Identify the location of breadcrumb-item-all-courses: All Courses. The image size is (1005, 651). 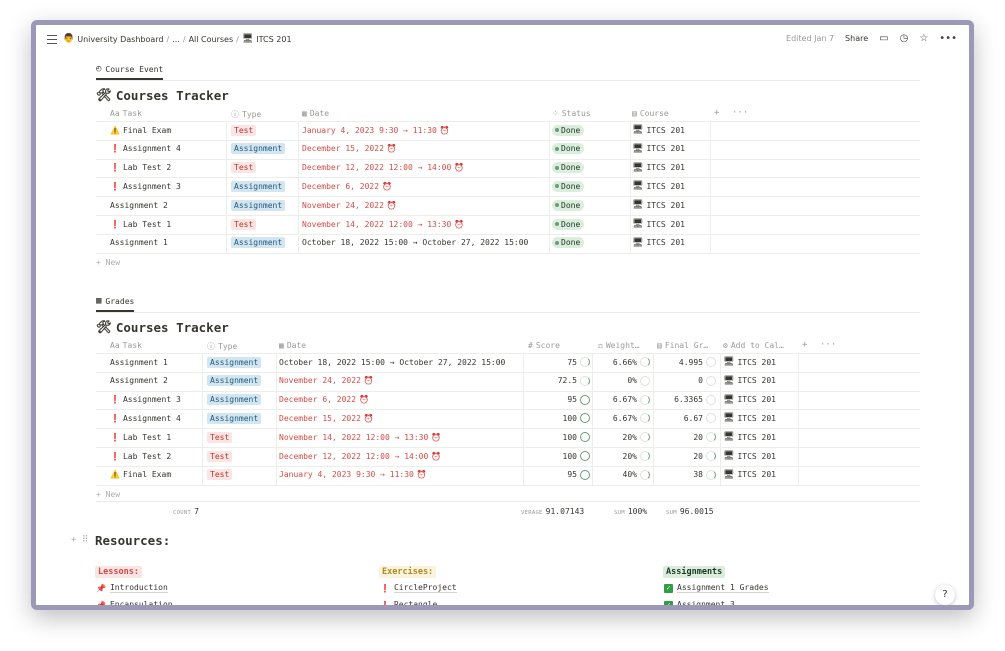
(211, 39).